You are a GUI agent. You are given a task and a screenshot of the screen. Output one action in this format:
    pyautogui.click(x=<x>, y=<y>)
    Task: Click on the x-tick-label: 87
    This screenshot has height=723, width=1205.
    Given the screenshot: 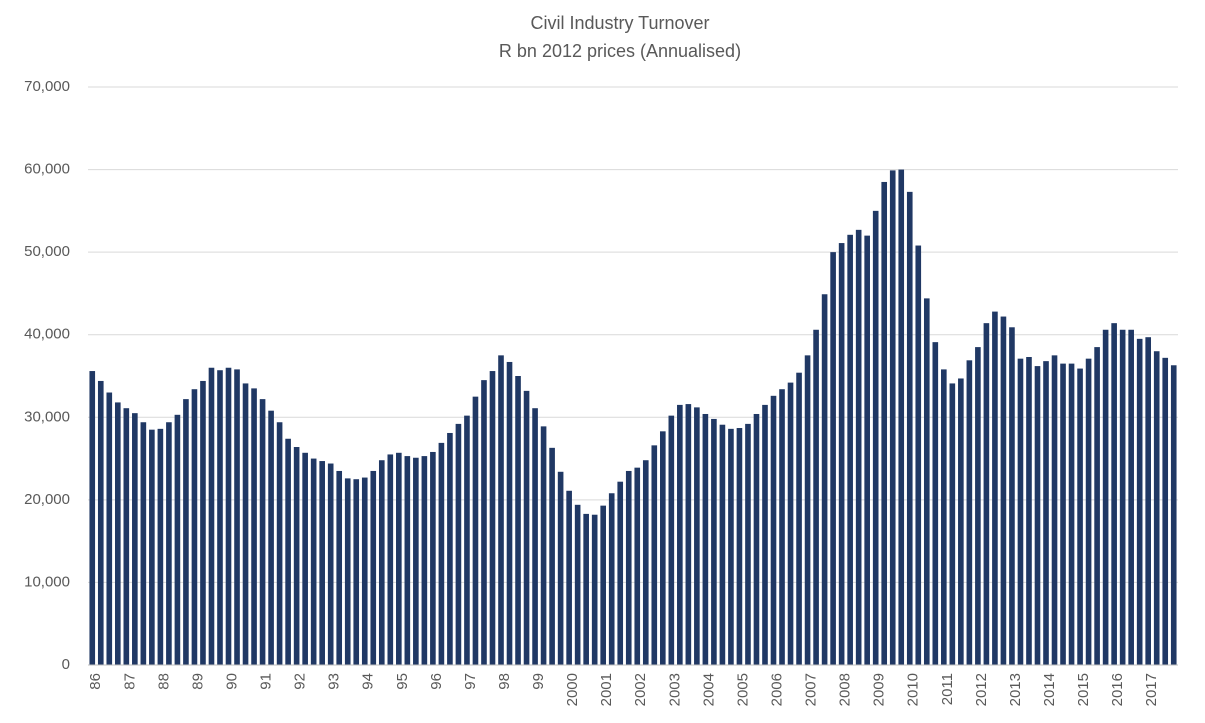 What is the action you would take?
    pyautogui.click(x=129, y=681)
    